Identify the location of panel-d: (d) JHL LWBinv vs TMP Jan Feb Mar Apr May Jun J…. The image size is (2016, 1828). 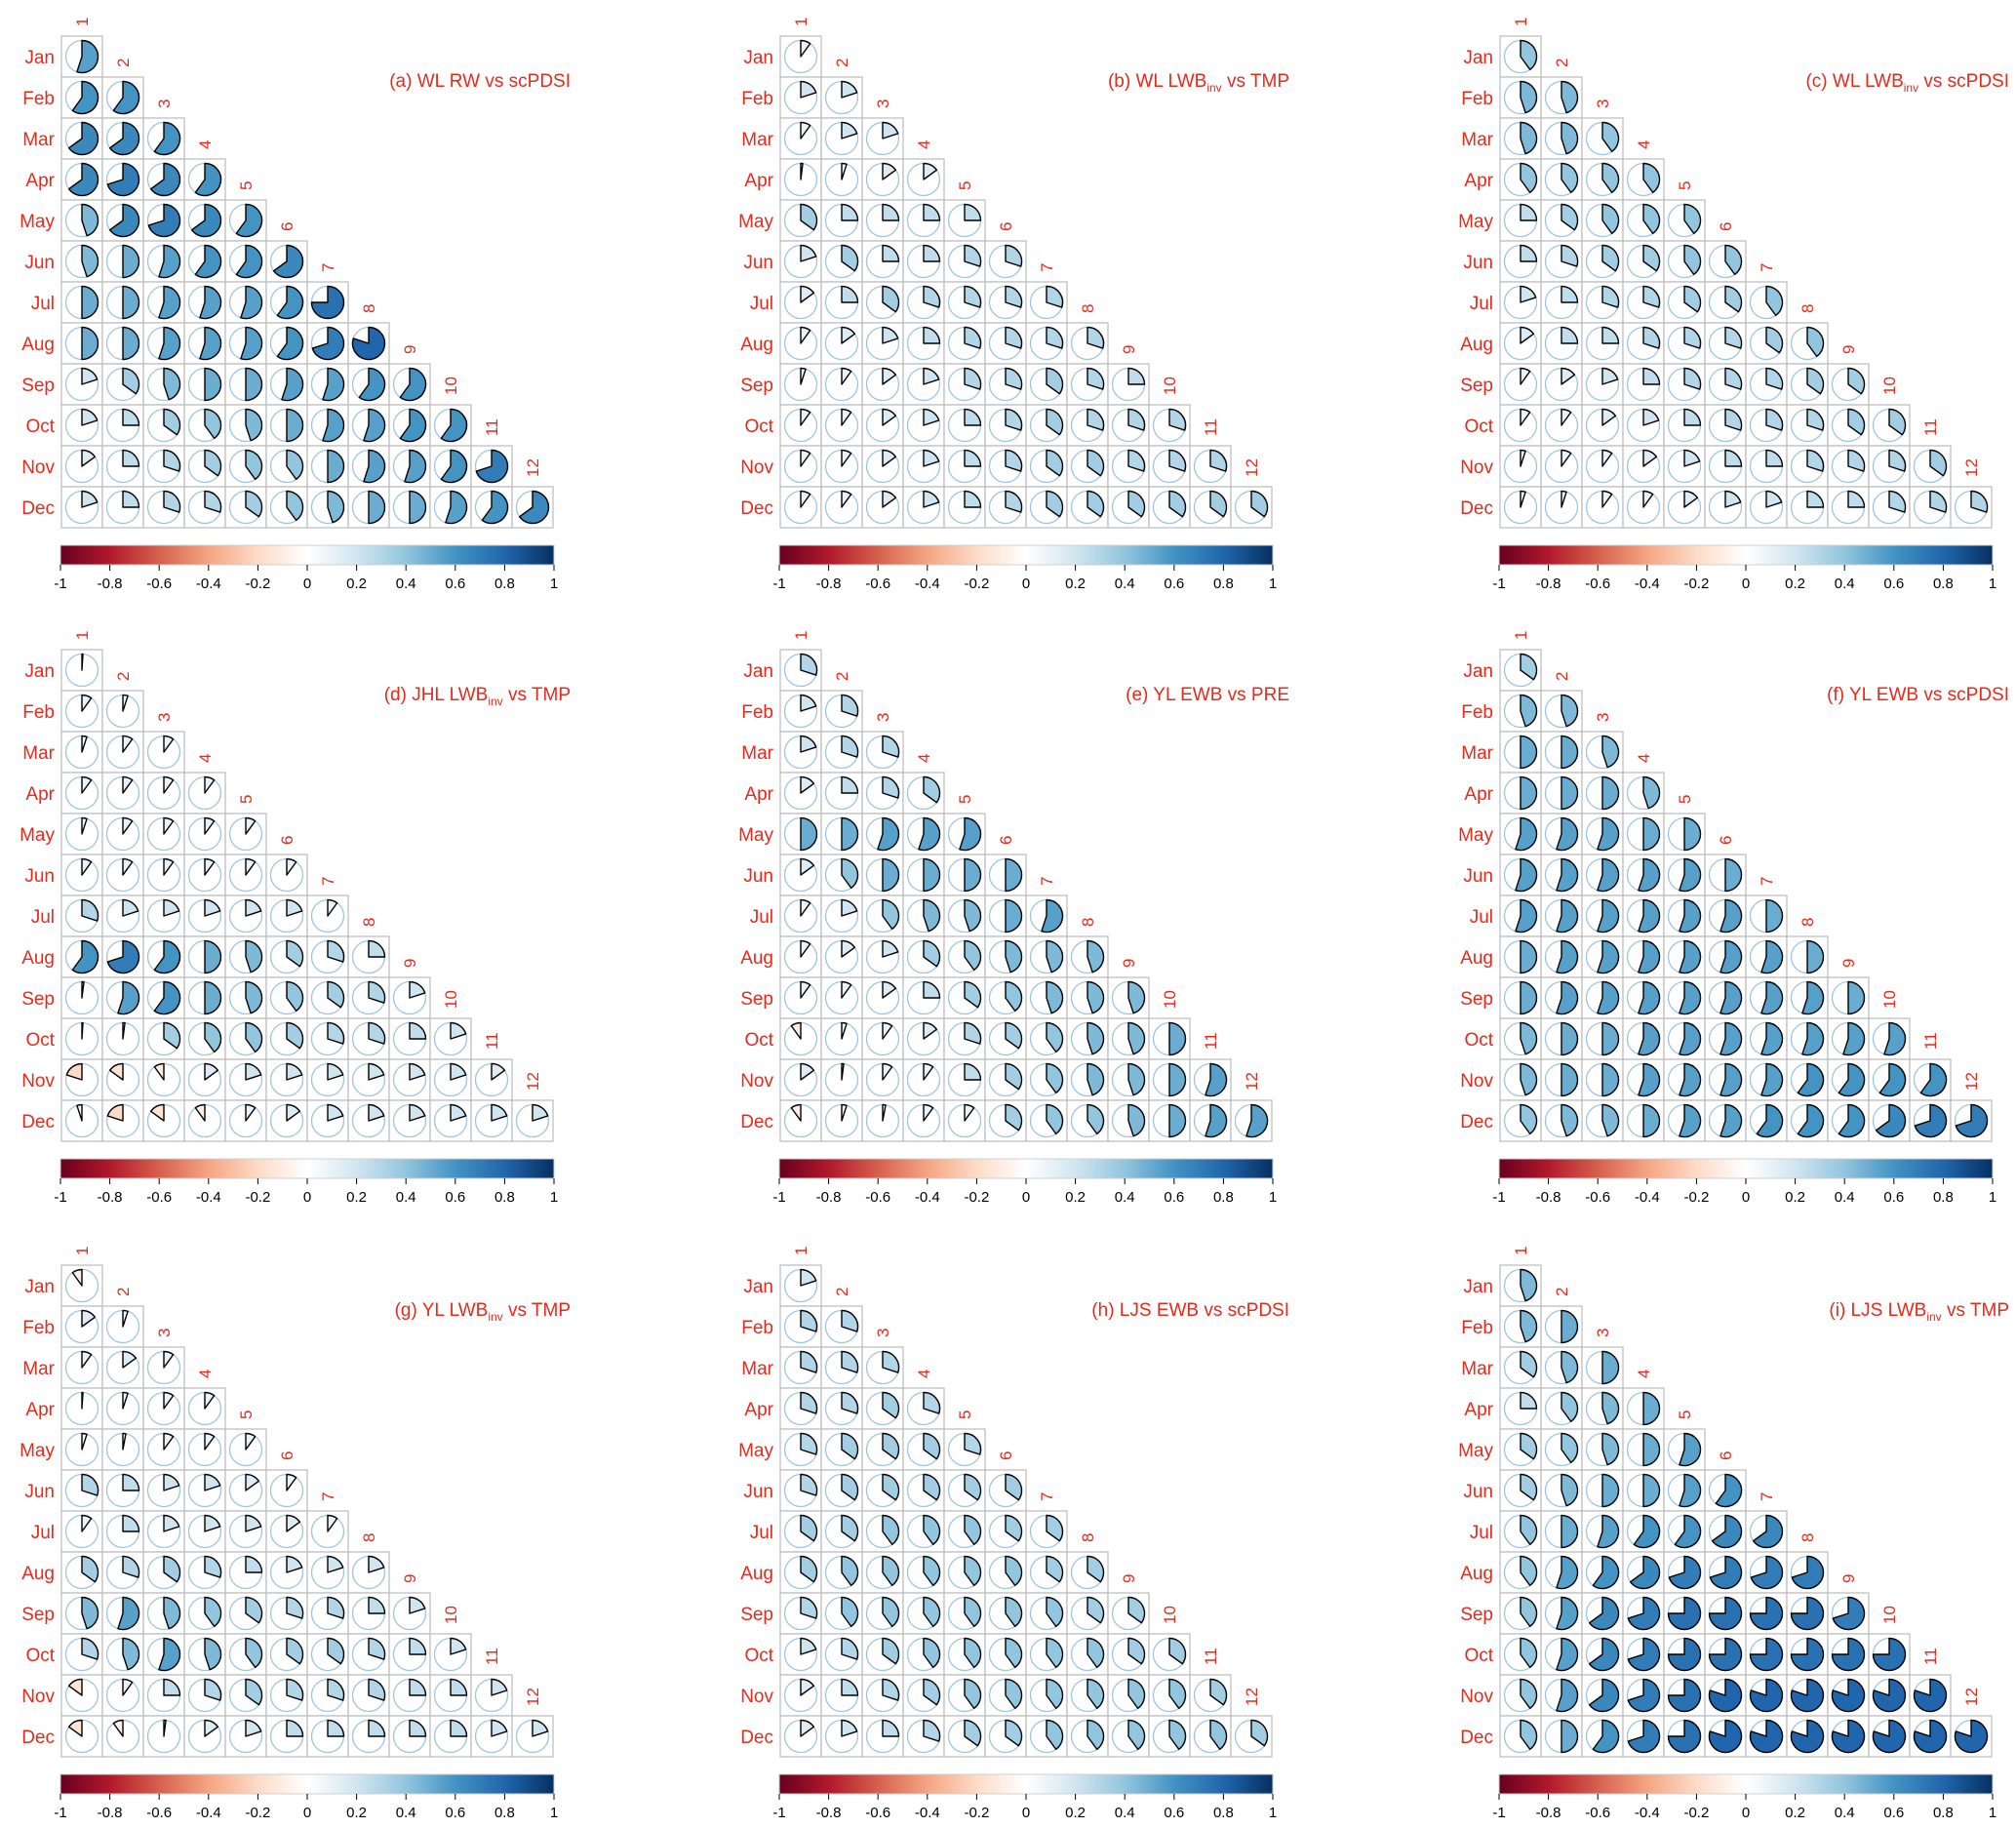
(295, 919).